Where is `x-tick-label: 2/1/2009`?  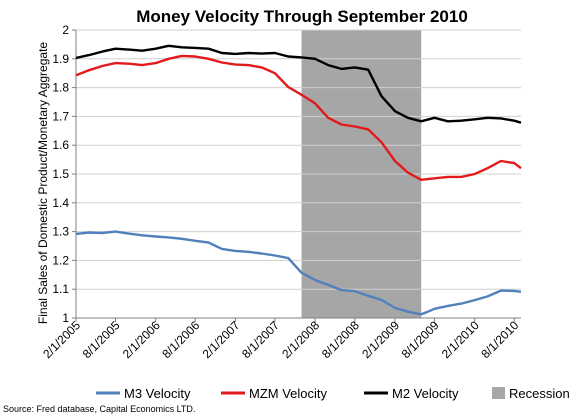
x-tick-label: 2/1/2009 is located at coordinates (380, 339).